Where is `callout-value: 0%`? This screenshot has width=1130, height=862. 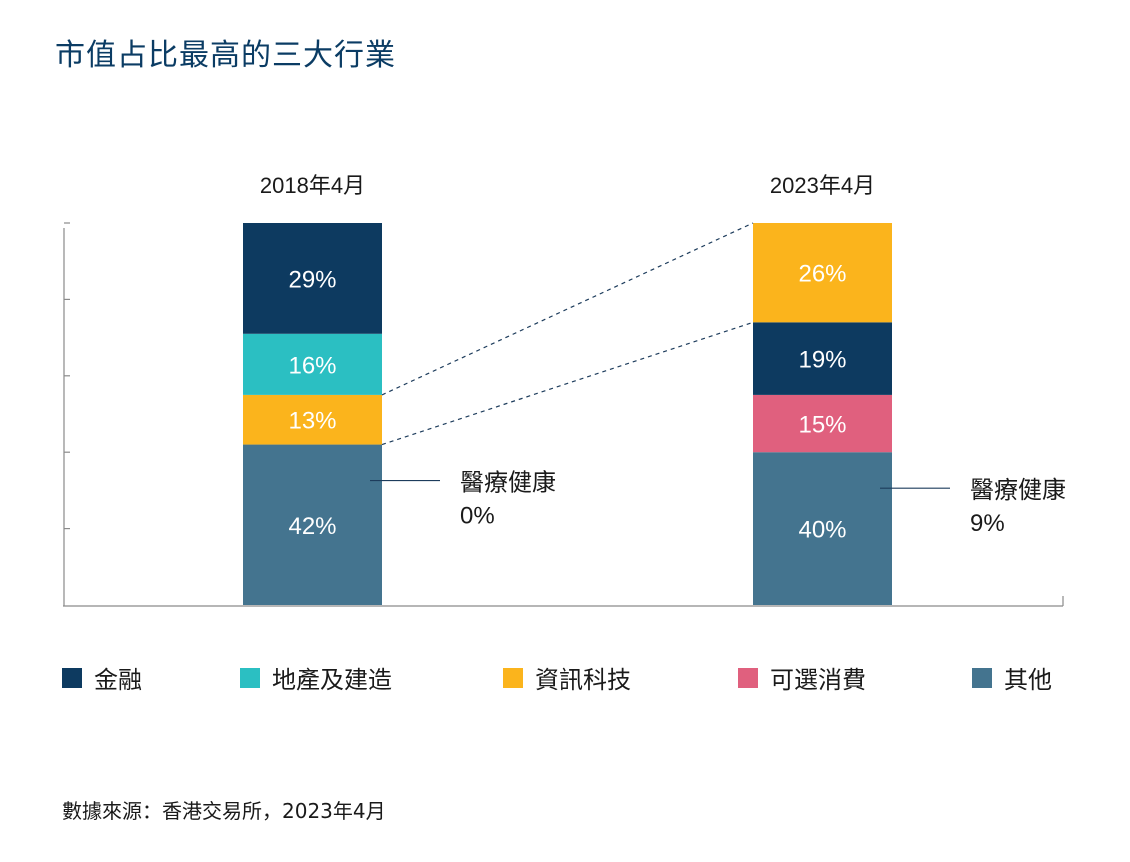 callout-value: 0% is located at coordinates (477, 516).